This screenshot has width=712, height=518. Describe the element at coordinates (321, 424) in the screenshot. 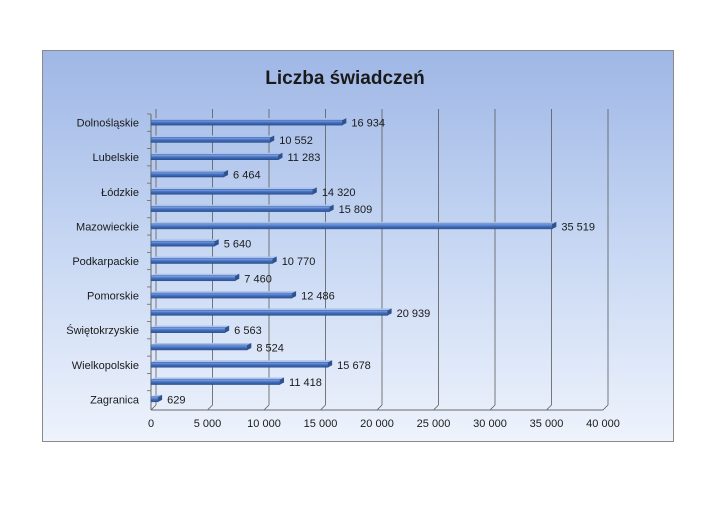

I see `x-tick-label: 15 000` at that location.